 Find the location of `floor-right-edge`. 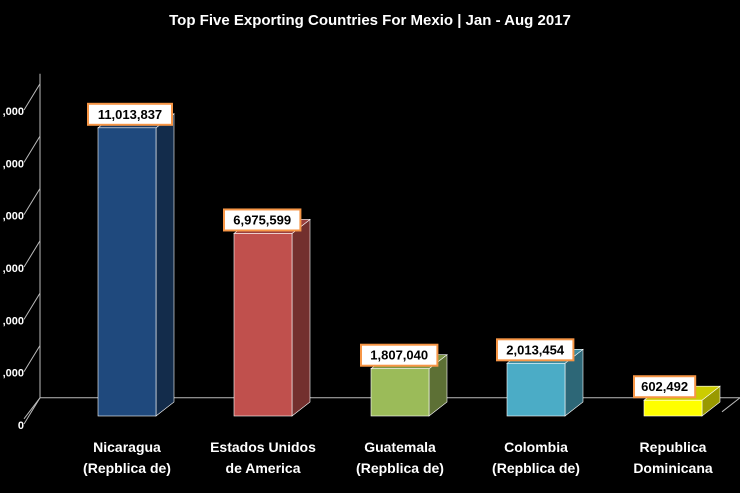

floor-right-edge is located at coordinates (730, 405).